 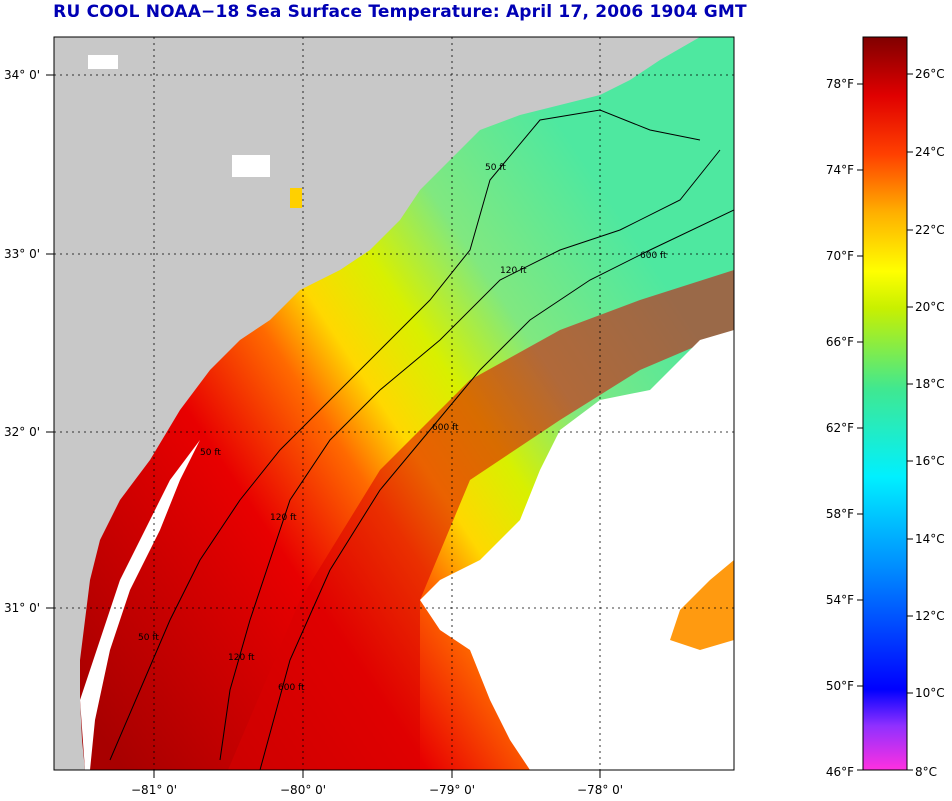 I want to click on warm-eddy, so click(x=702, y=605).